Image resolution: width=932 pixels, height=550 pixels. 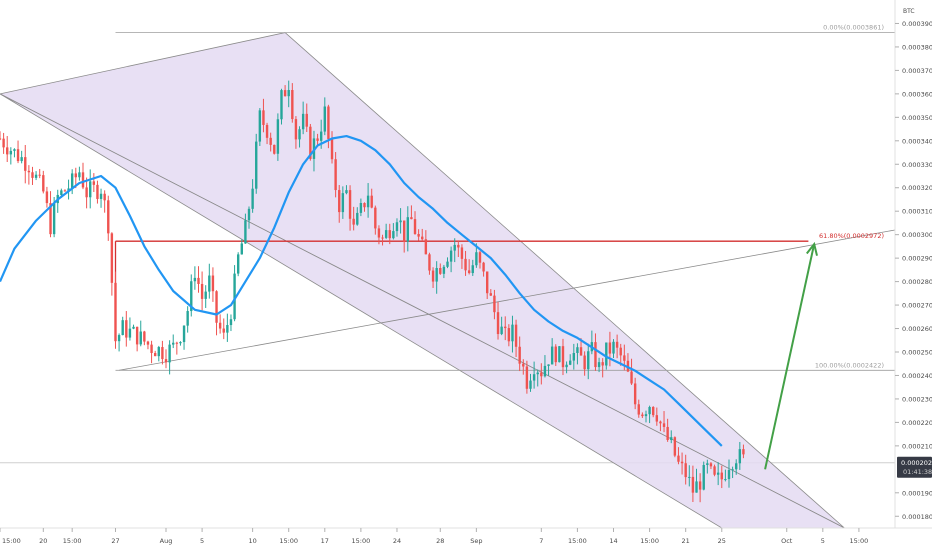 I want to click on x-tick-label: 21, so click(x=686, y=541).